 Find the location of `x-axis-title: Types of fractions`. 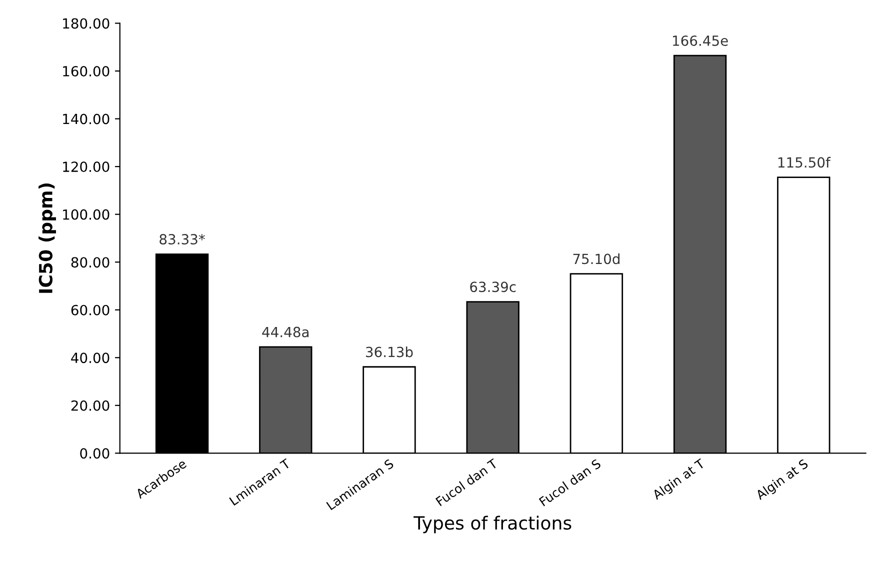

x-axis-title: Types of fractions is located at coordinates (493, 525).